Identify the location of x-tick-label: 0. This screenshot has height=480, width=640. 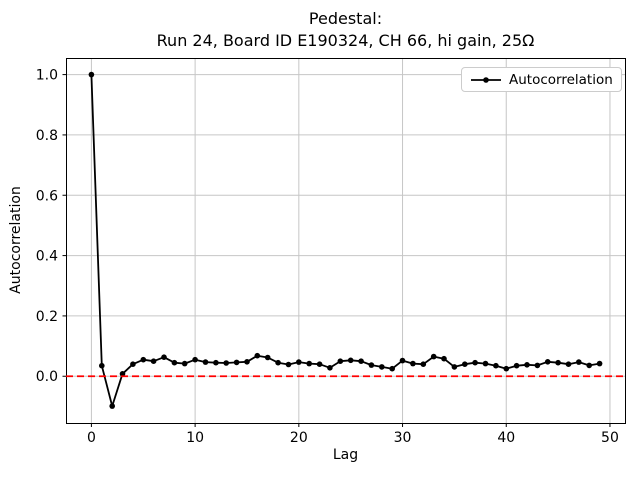
(91, 438).